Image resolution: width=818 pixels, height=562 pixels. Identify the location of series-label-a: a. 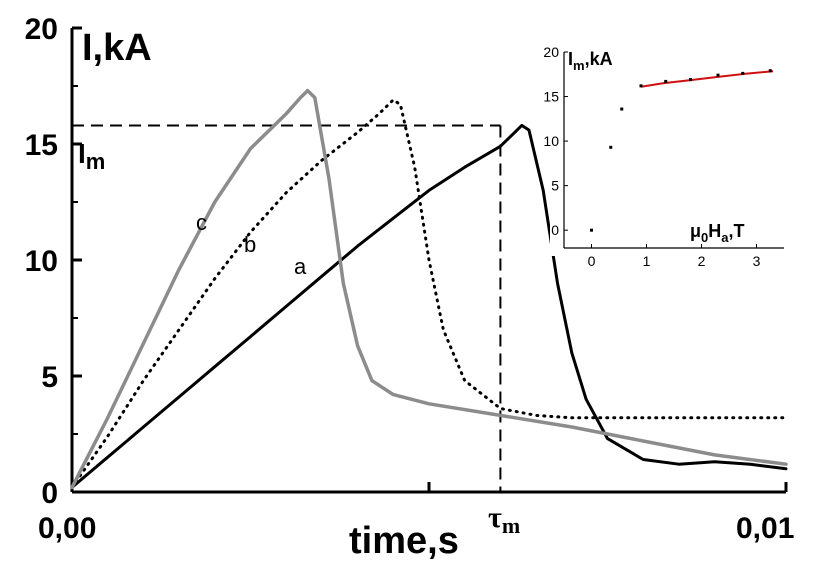
(300, 266).